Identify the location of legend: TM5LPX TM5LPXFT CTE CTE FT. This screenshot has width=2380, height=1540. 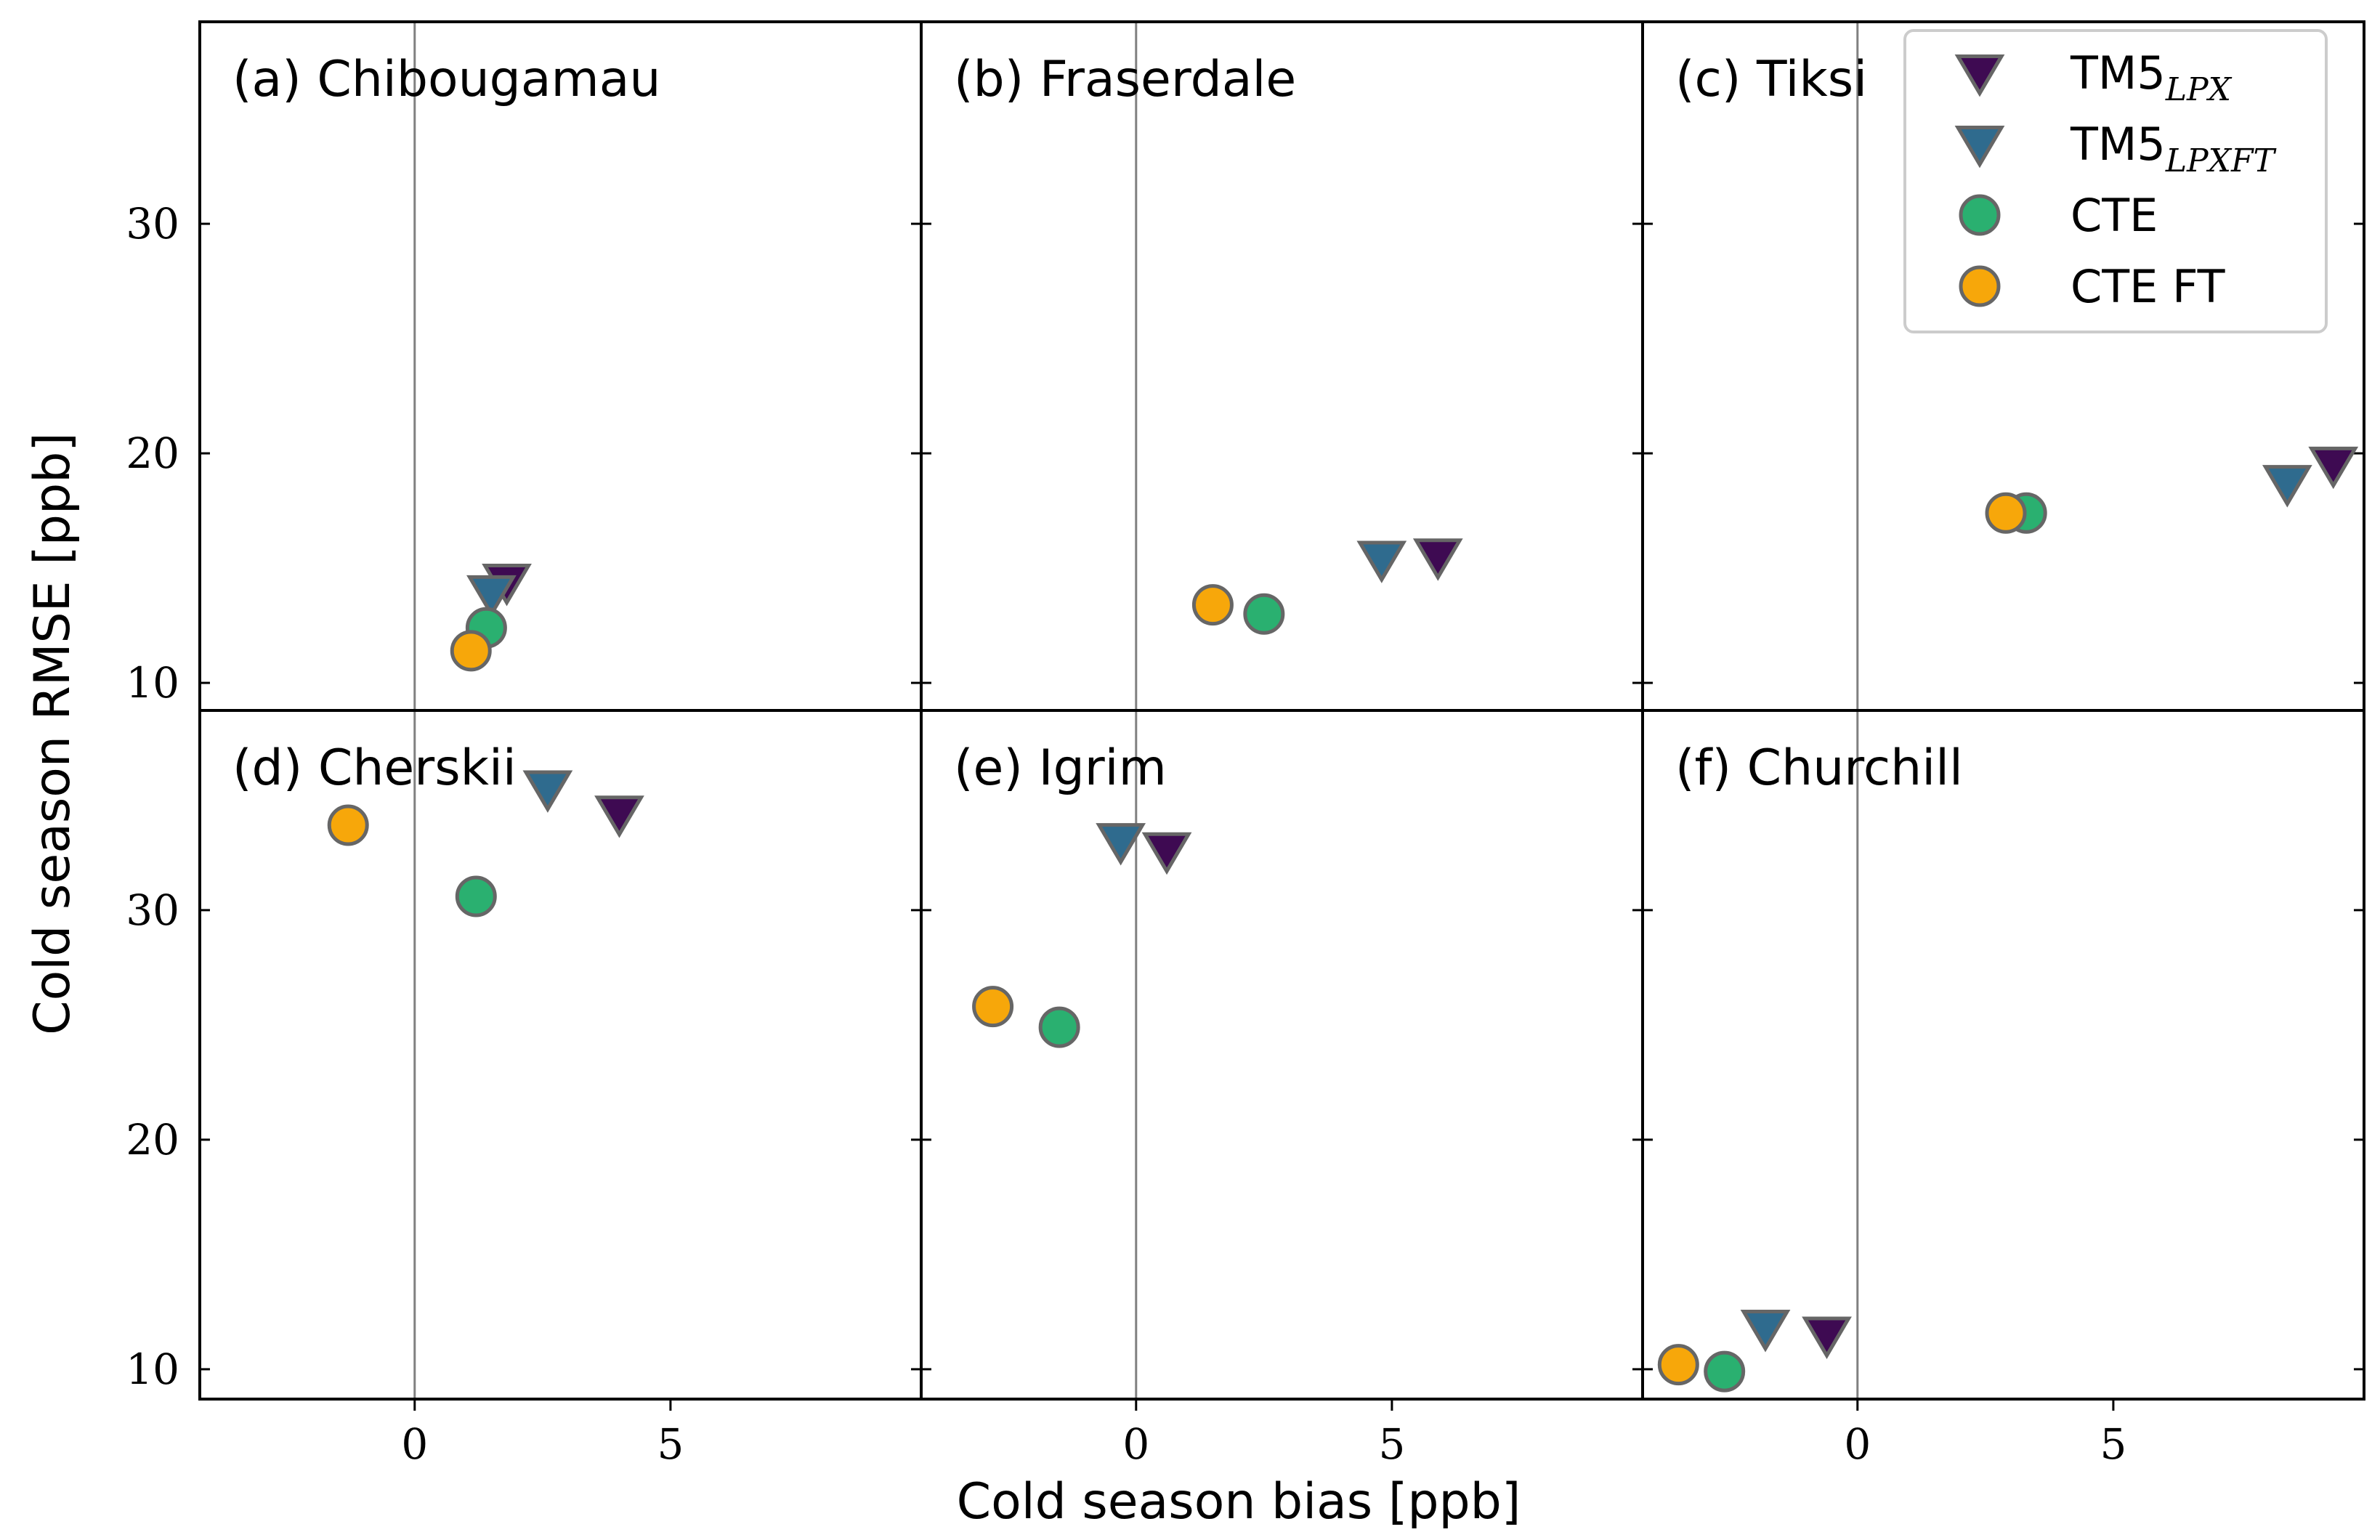
(2115, 181).